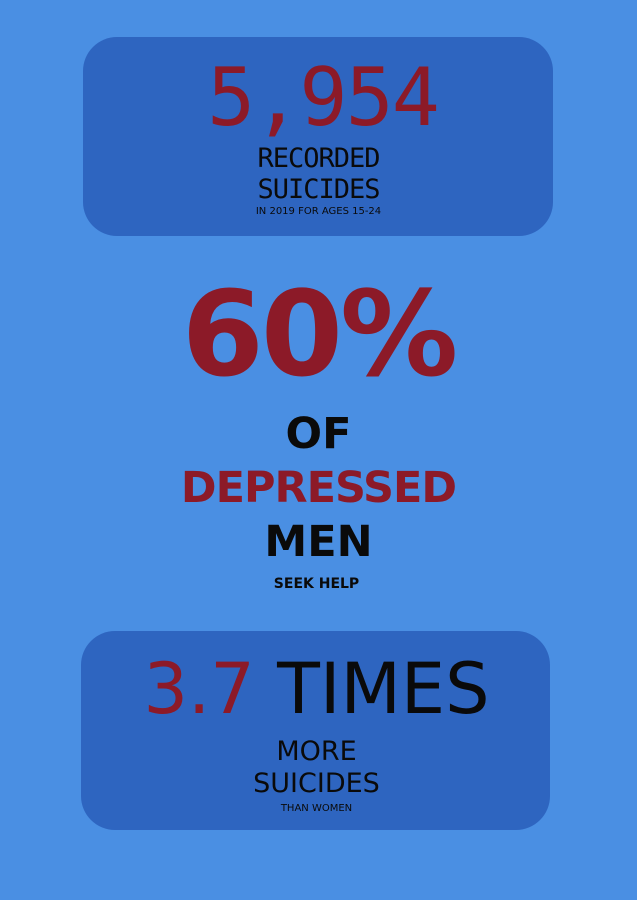 The image size is (637, 900). What do you see at coordinates (318, 211) in the screenshot?
I see `stat1-note: IN 2019 FOR AGES 15-24` at bounding box center [318, 211].